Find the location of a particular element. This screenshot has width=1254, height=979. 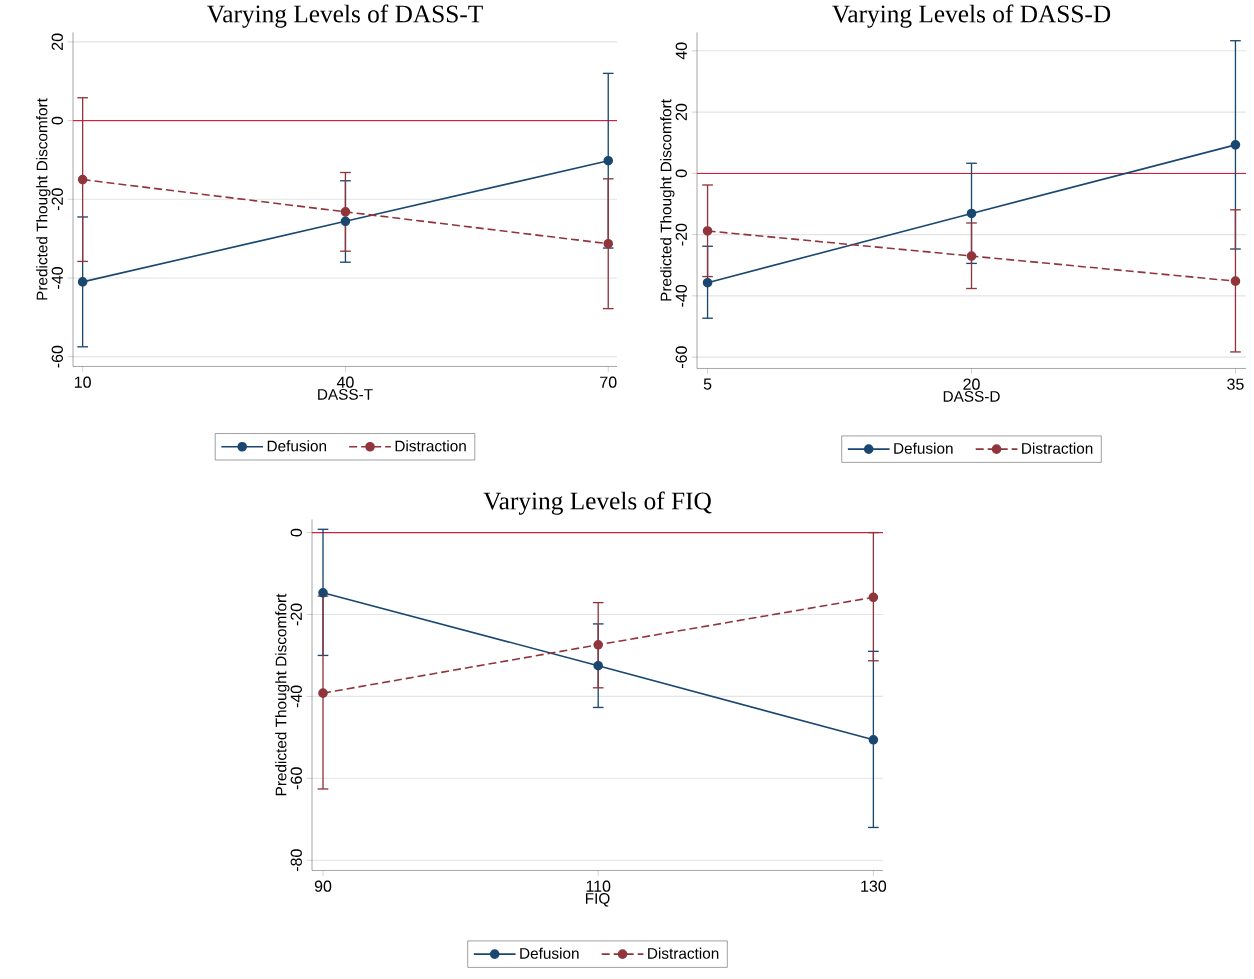

x-tick-label: 110 is located at coordinates (598, 886).